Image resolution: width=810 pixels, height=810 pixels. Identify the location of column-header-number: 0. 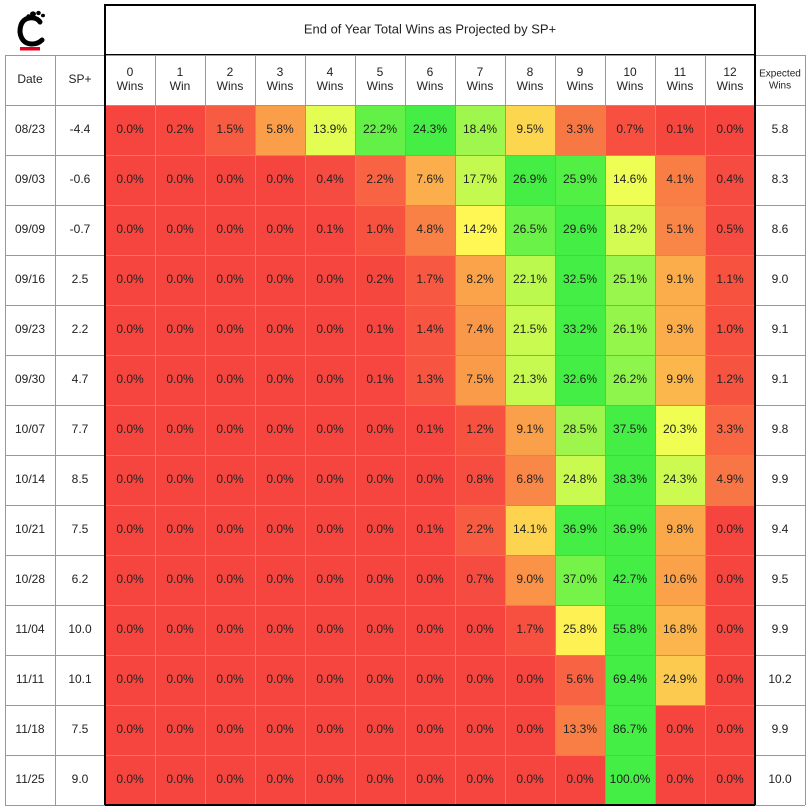
(130, 72).